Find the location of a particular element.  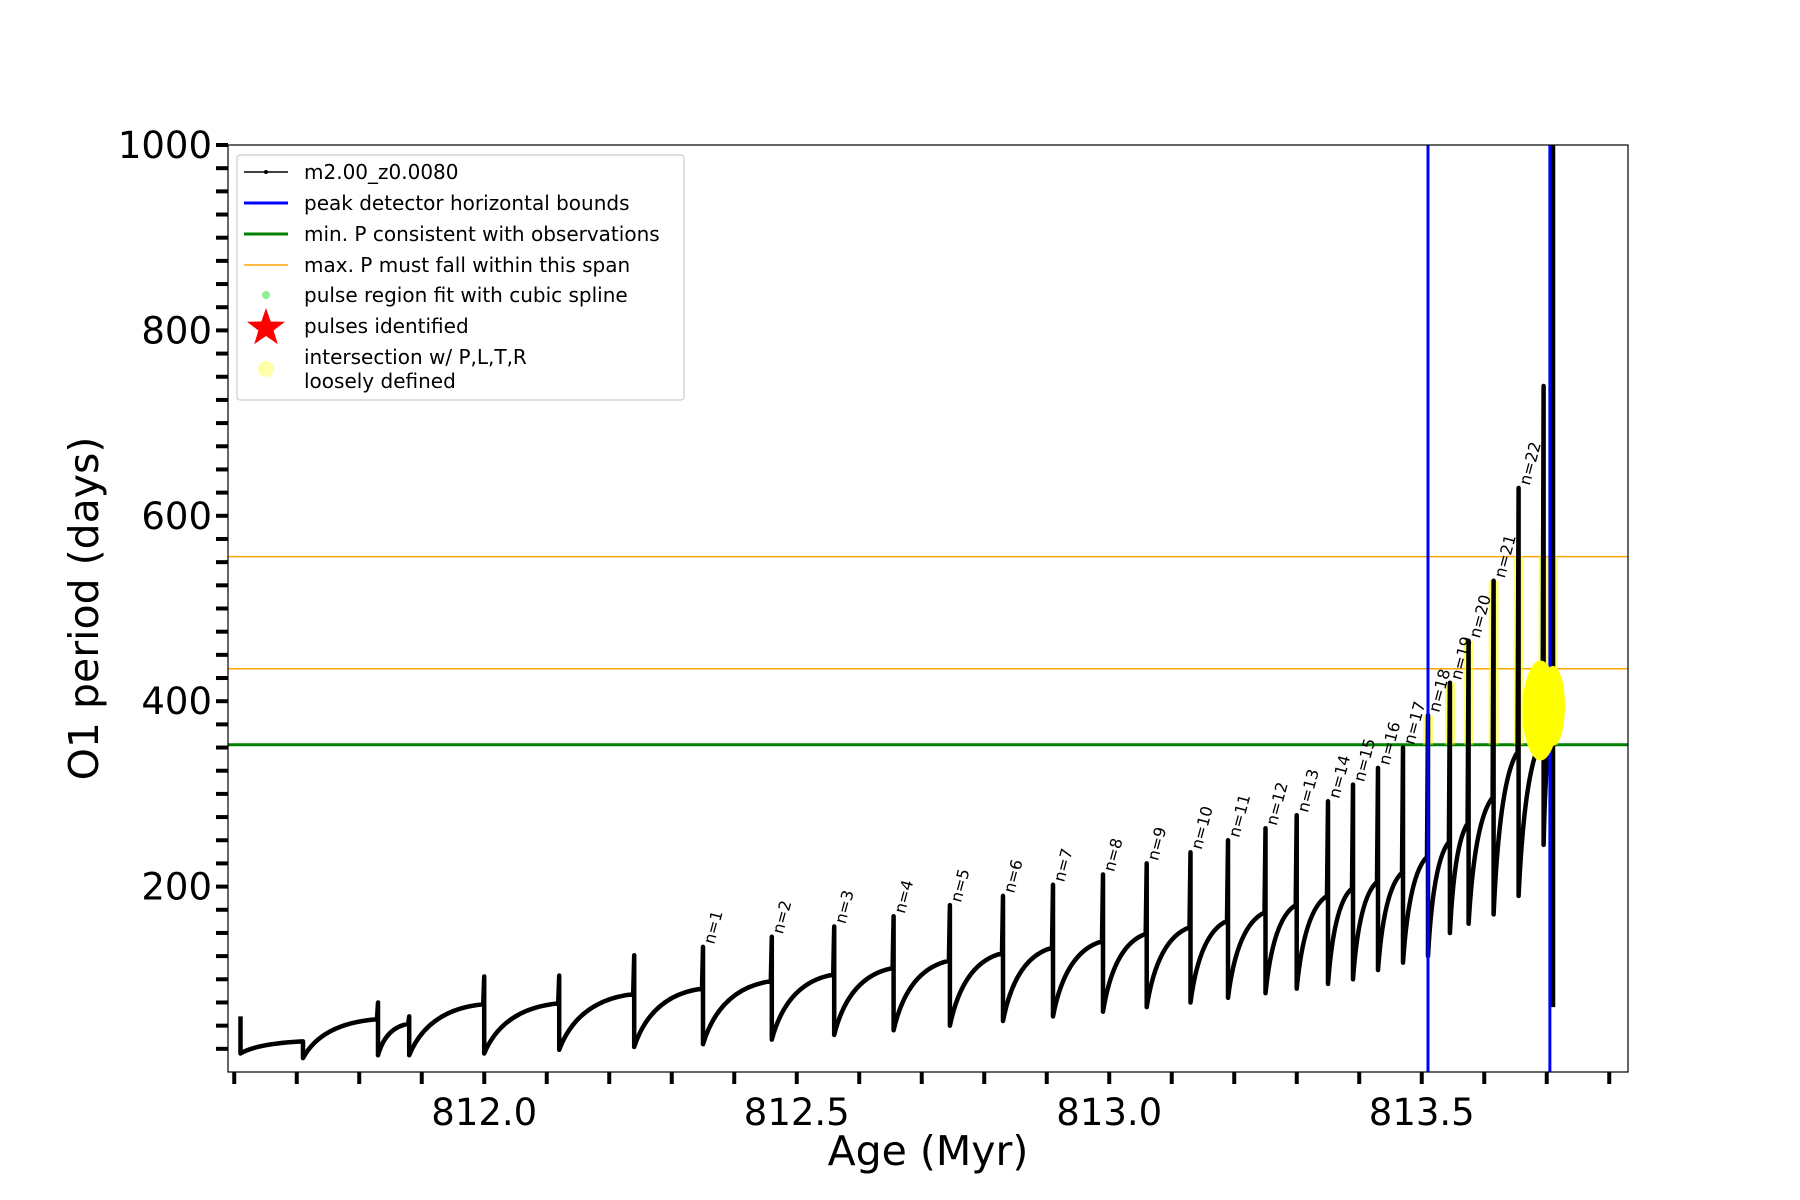

y-tick-label-4: 800 is located at coordinates (176, 330).